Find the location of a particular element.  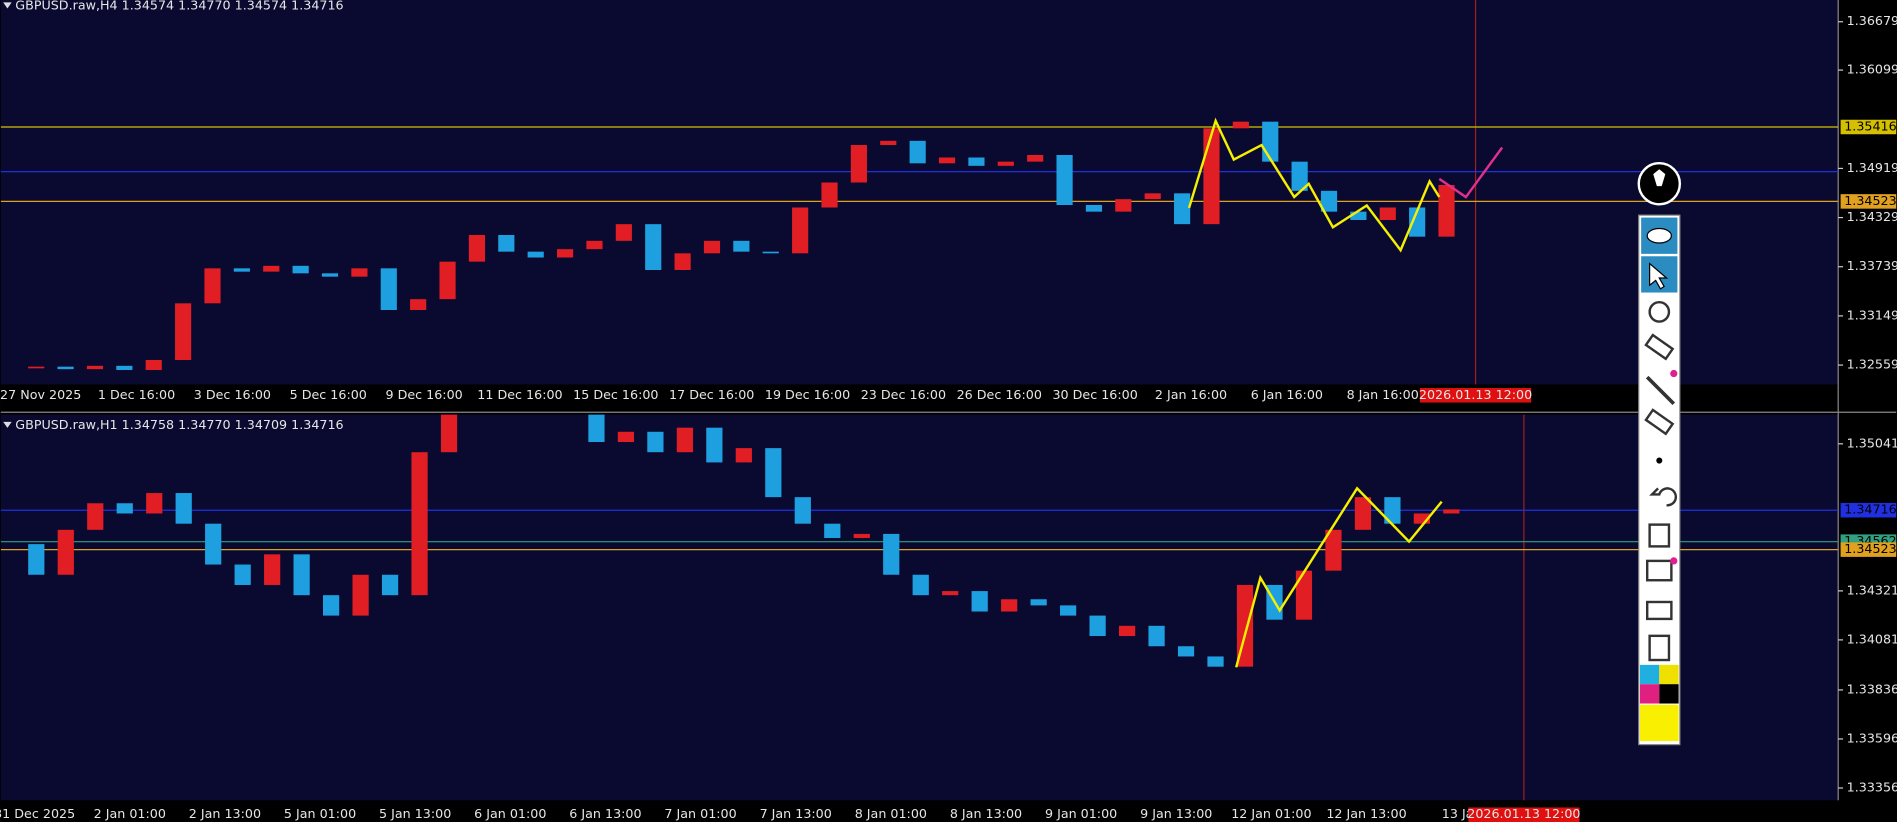

time-label: 9 Jan 01:00 is located at coordinates (1081, 813).